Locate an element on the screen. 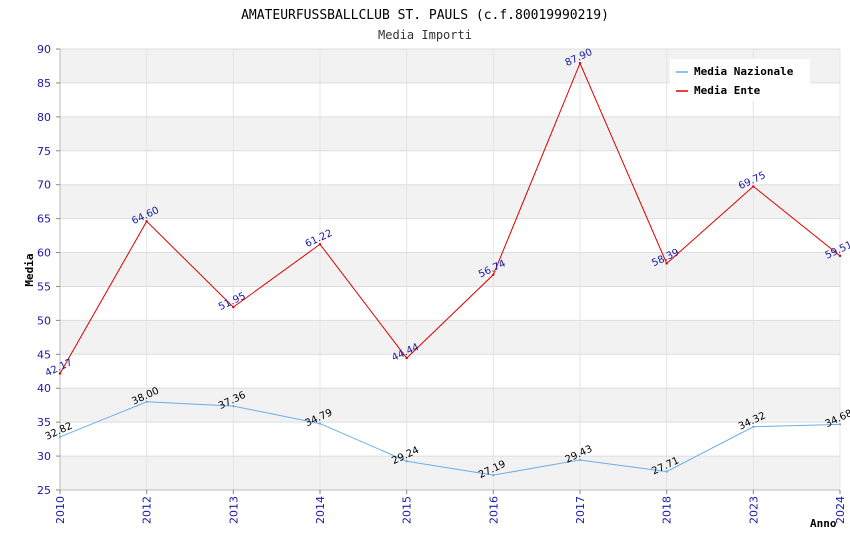 Image resolution: width=850 pixels, height=550 pixels. y-tick-label: 70 is located at coordinates (44, 185).